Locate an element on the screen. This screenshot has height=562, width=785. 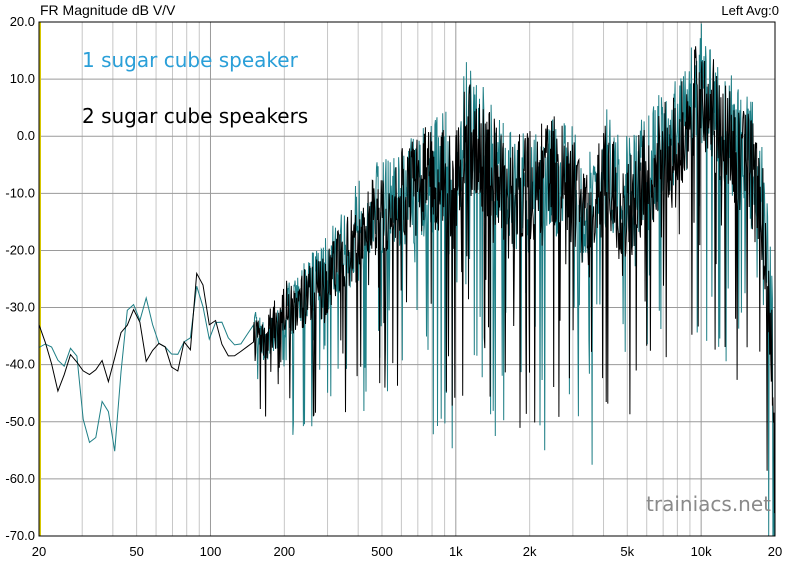
y-tick-label: -40.0 is located at coordinates (20, 364).